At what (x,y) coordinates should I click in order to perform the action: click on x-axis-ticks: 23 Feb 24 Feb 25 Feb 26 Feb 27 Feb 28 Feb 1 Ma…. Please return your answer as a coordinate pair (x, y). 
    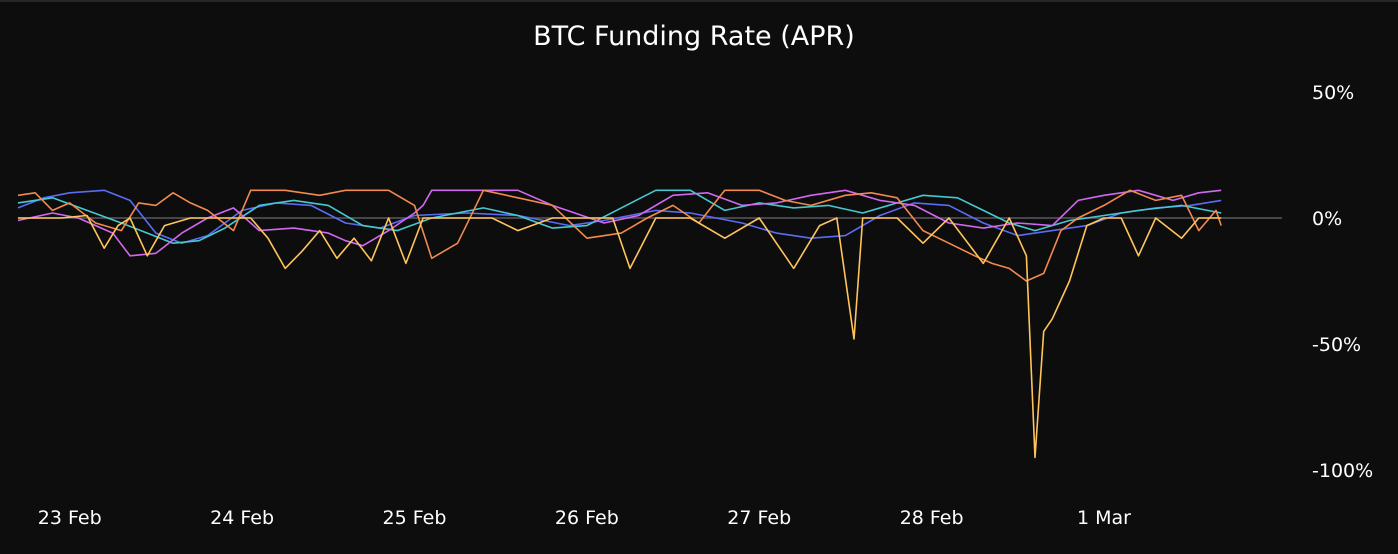
    Looking at the image, I should click on (584, 518).